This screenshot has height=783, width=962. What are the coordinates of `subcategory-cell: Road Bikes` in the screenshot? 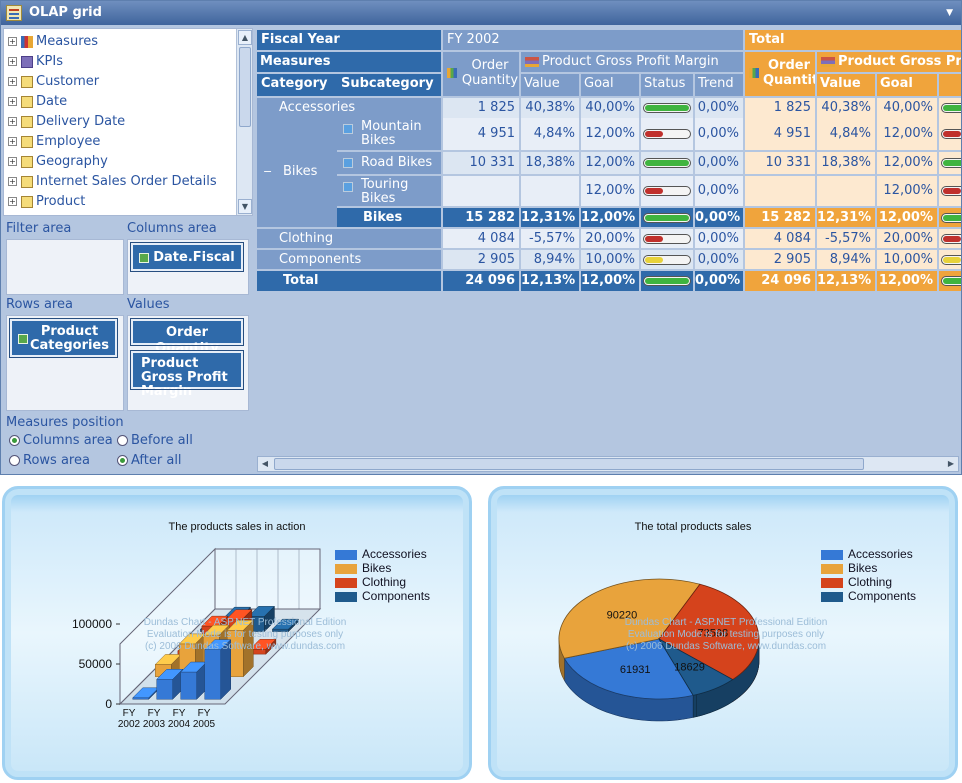 It's located at (389, 163).